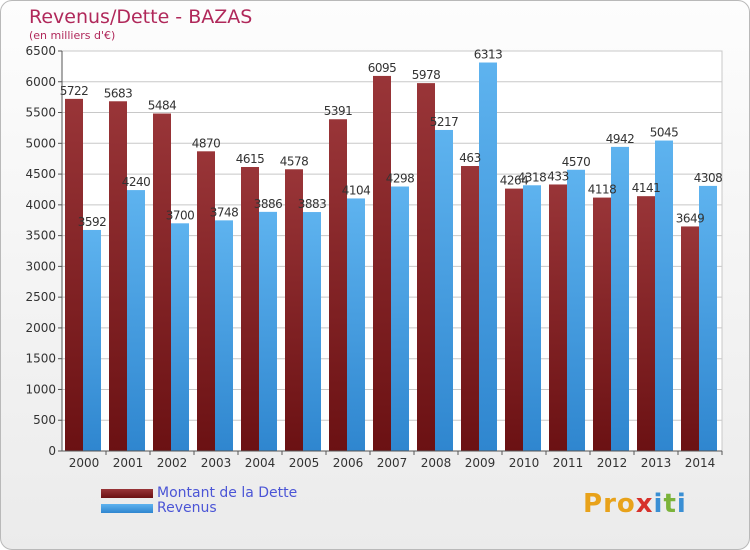 The image size is (750, 550). What do you see at coordinates (610, 504) in the screenshot?
I see `logo-letter: r` at bounding box center [610, 504].